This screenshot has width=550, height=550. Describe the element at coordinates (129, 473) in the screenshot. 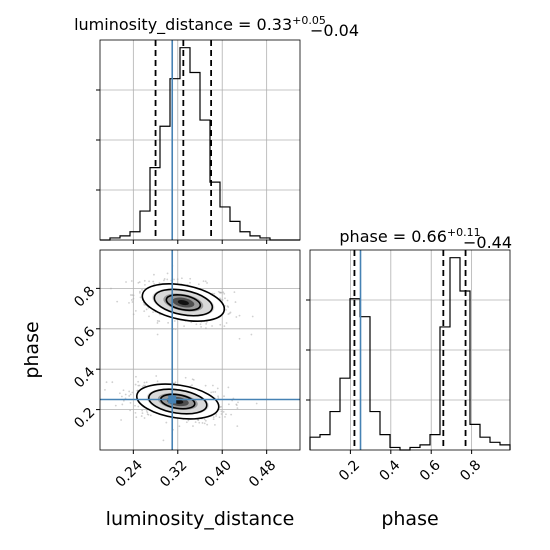

I see `joint-xtick-label-0: 0.24` at that location.